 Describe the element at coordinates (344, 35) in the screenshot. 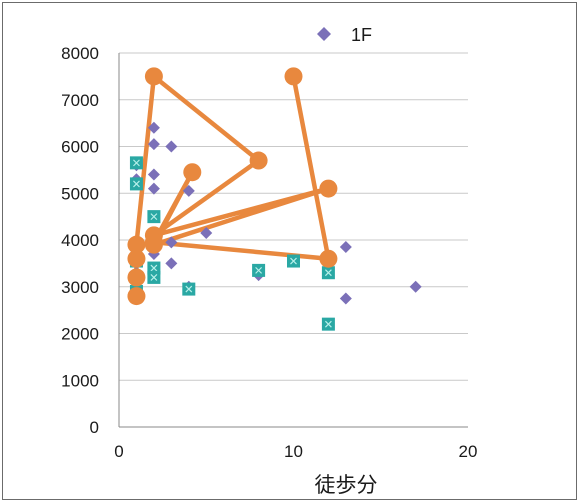

I see `chart-legend: 1F` at that location.